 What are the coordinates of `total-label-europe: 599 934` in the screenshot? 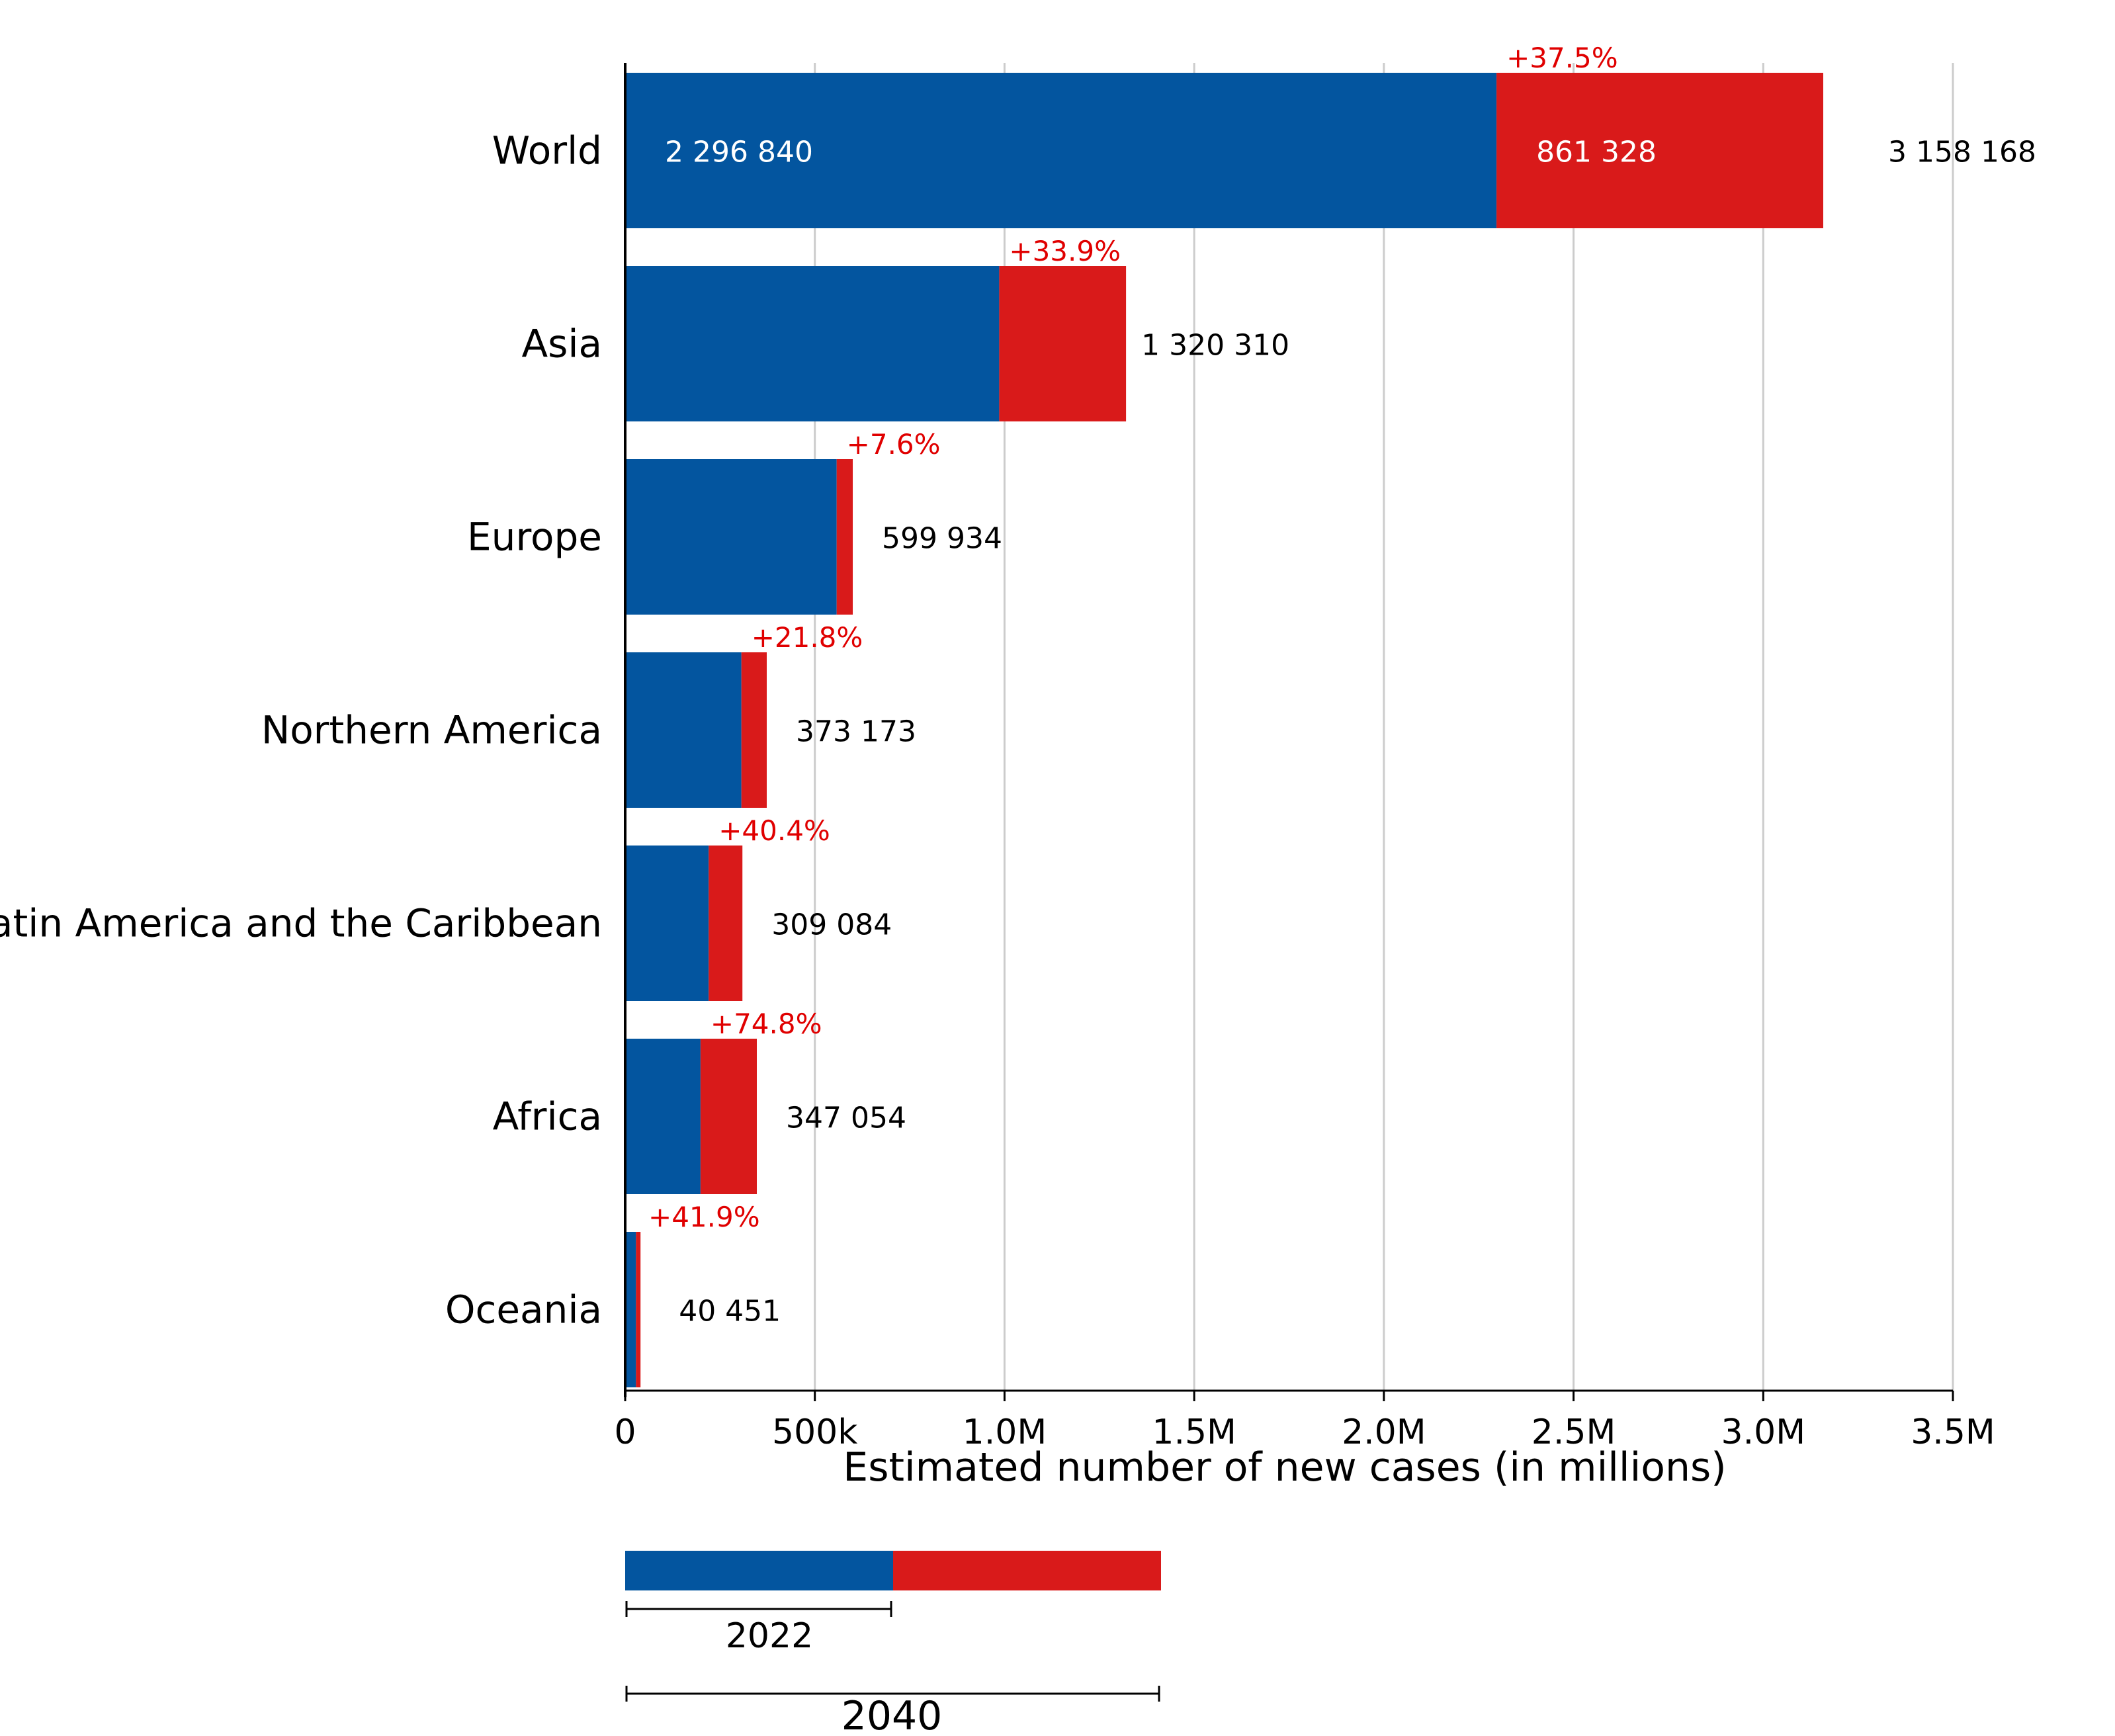 It's located at (942, 539).